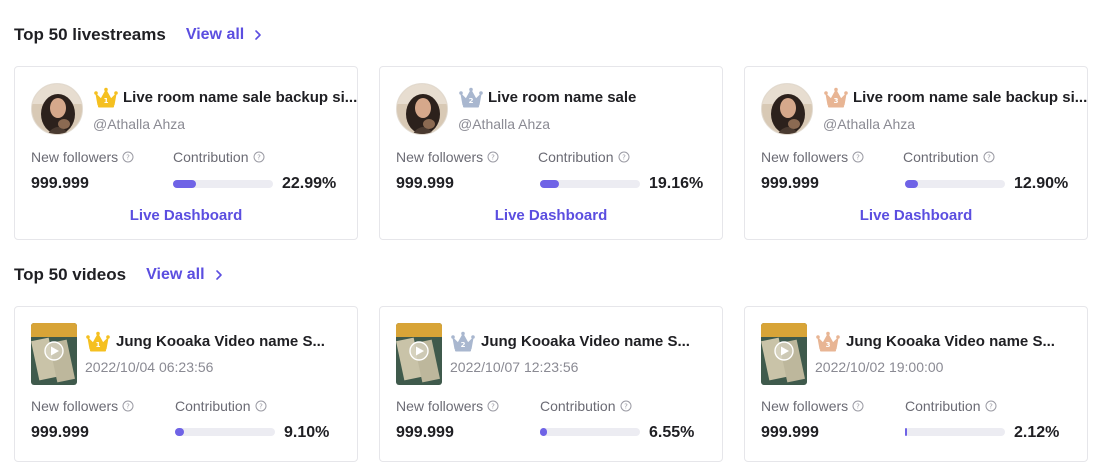  What do you see at coordinates (307, 432) in the screenshot?
I see `contribution-value: 9.10%` at bounding box center [307, 432].